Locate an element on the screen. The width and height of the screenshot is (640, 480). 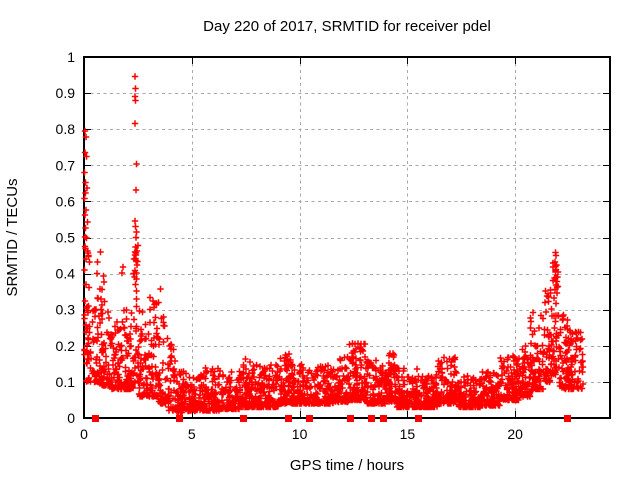
x-tick-label: 0 is located at coordinates (84, 434).